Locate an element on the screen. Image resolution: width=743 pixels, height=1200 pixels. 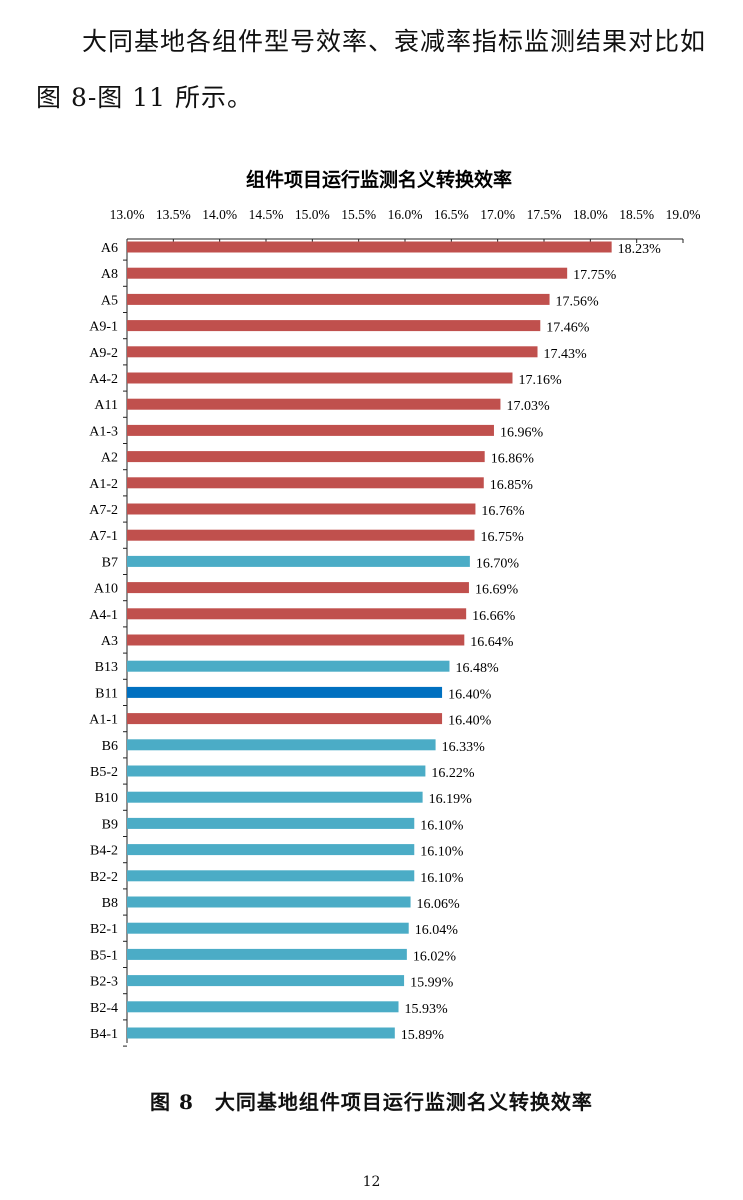
page-number: 12 is located at coordinates (371, 1182).